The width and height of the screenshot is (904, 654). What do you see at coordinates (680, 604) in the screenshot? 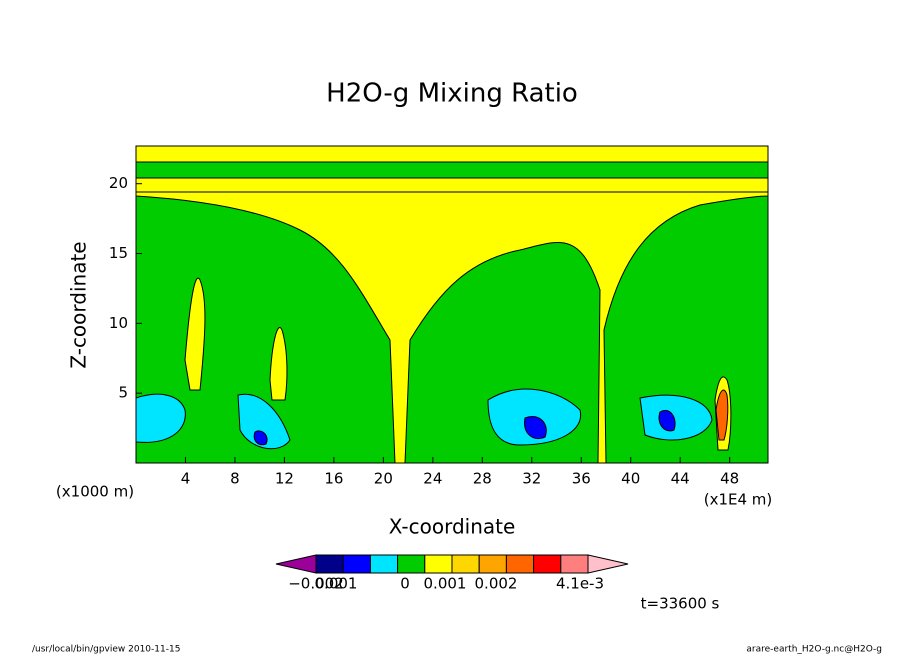
I see `time-label: t=33600 s` at bounding box center [680, 604].